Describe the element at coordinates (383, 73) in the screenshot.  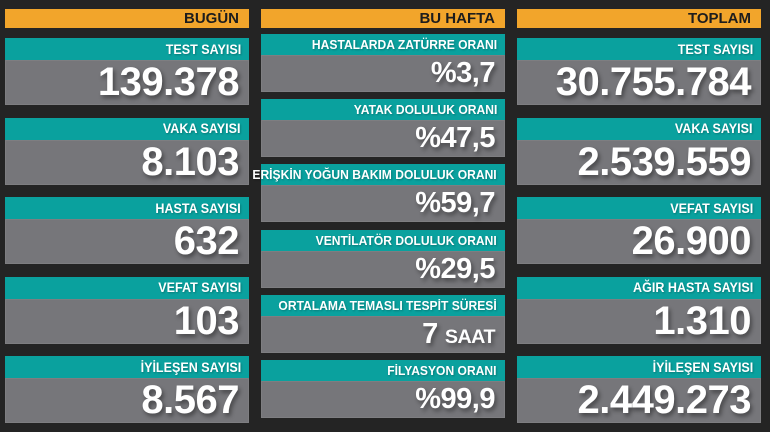
I see `stat-value-bar: %3,7` at that location.